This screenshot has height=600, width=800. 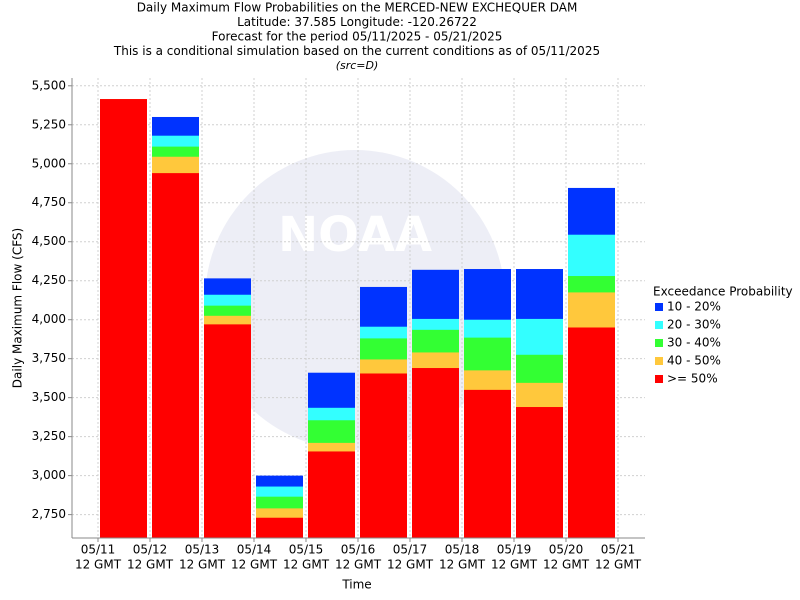 I want to click on watermark: NOAA, so click(x=355, y=235).